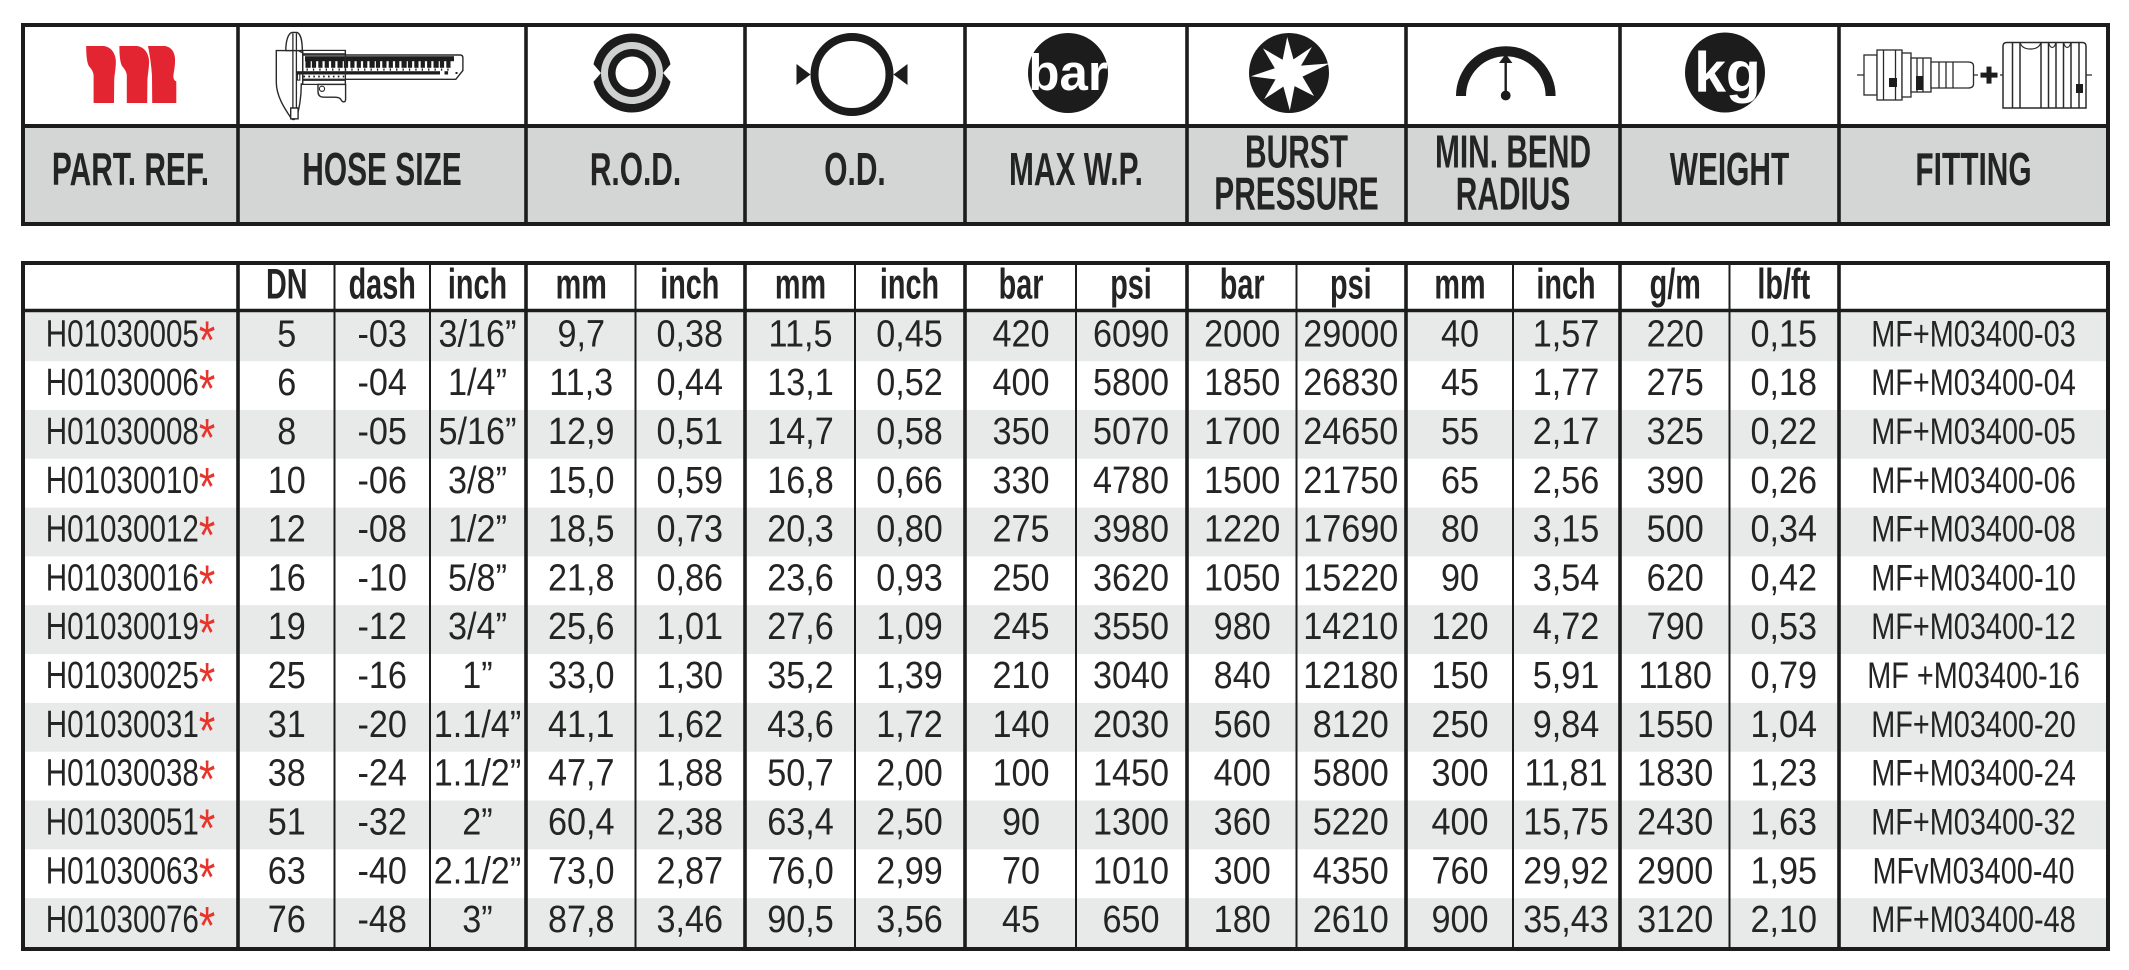 The width and height of the screenshot is (2129, 970). I want to click on svg-text: mm, so click(581, 284).